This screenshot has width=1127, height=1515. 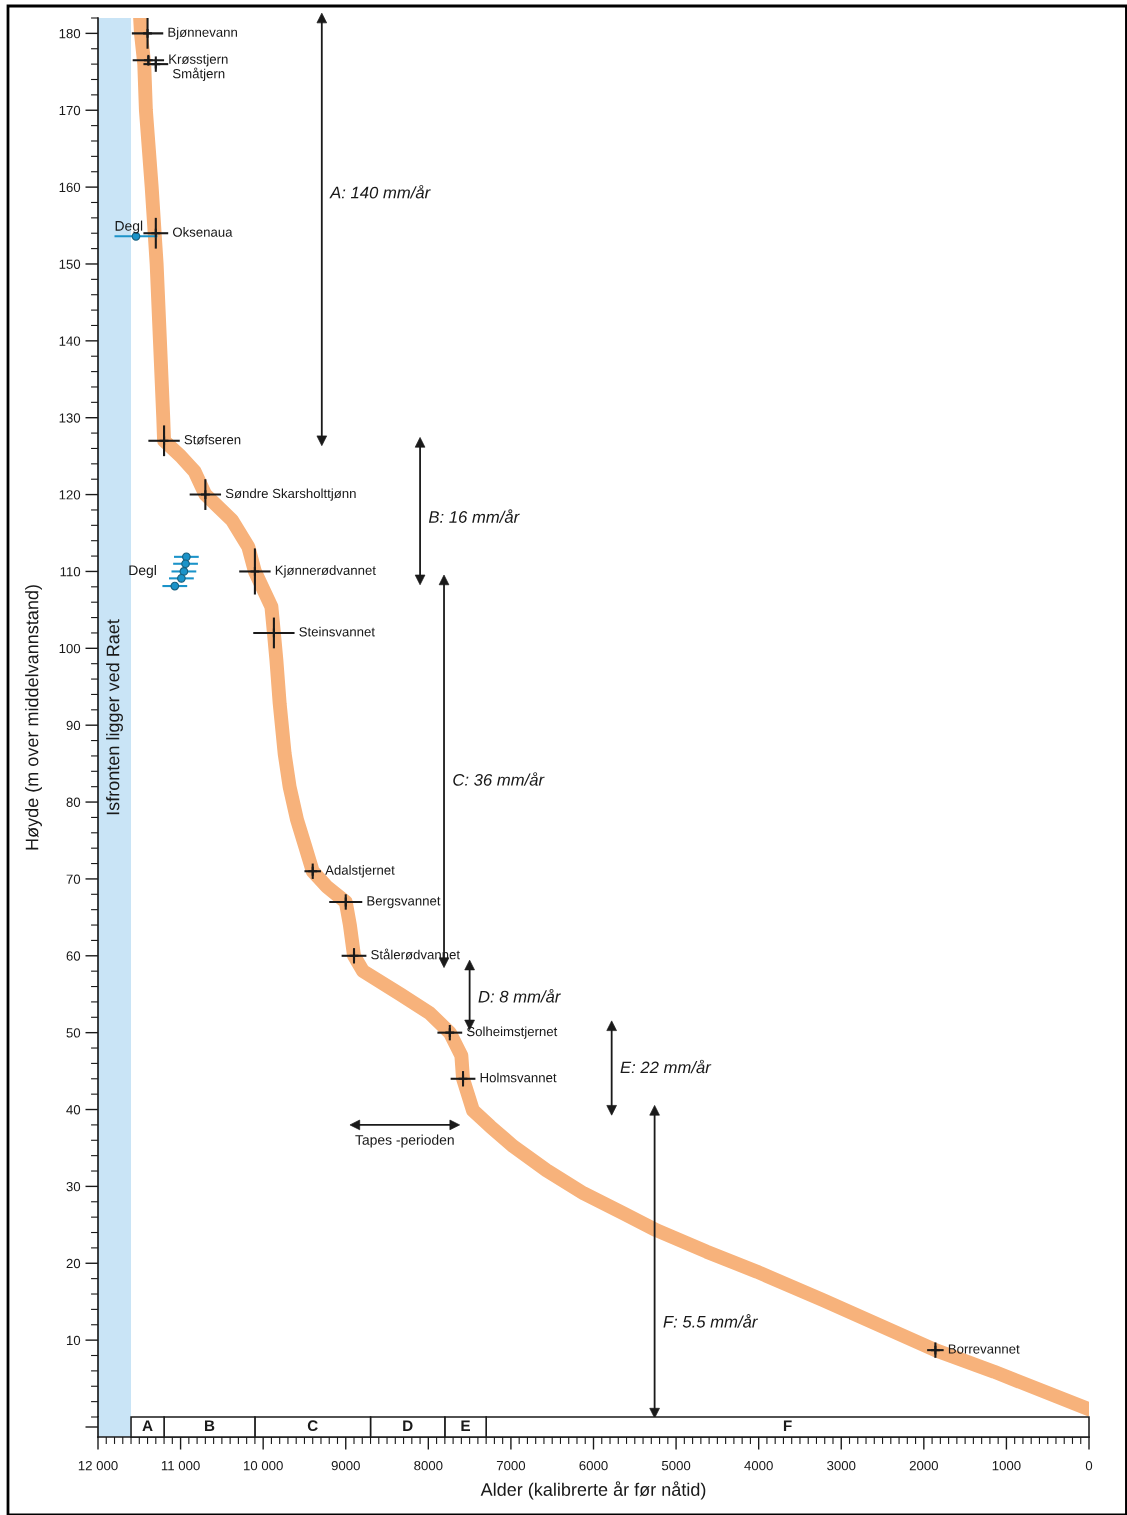 What do you see at coordinates (404, 902) in the screenshot?
I see `annotation: Bergsvannet` at bounding box center [404, 902].